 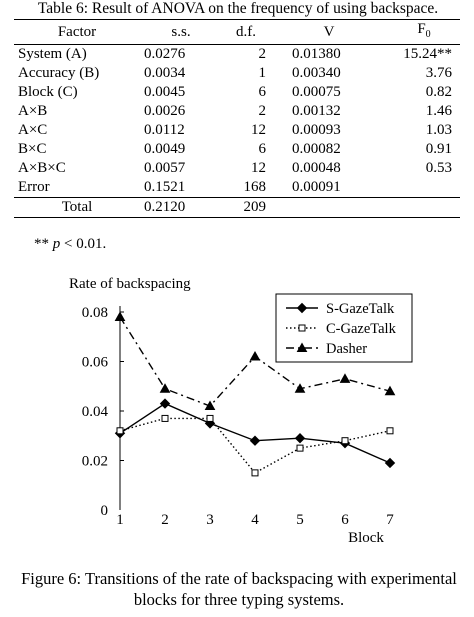 What do you see at coordinates (237, 168) in the screenshot?
I see `table-row: A×B×C 0.0057 12 0.00048 0.53` at bounding box center [237, 168].